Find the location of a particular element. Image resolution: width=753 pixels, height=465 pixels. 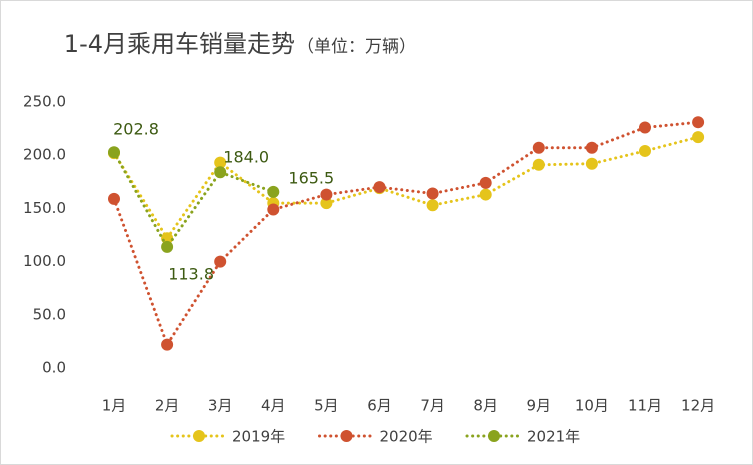

x-tick-label: 12月 is located at coordinates (698, 406).